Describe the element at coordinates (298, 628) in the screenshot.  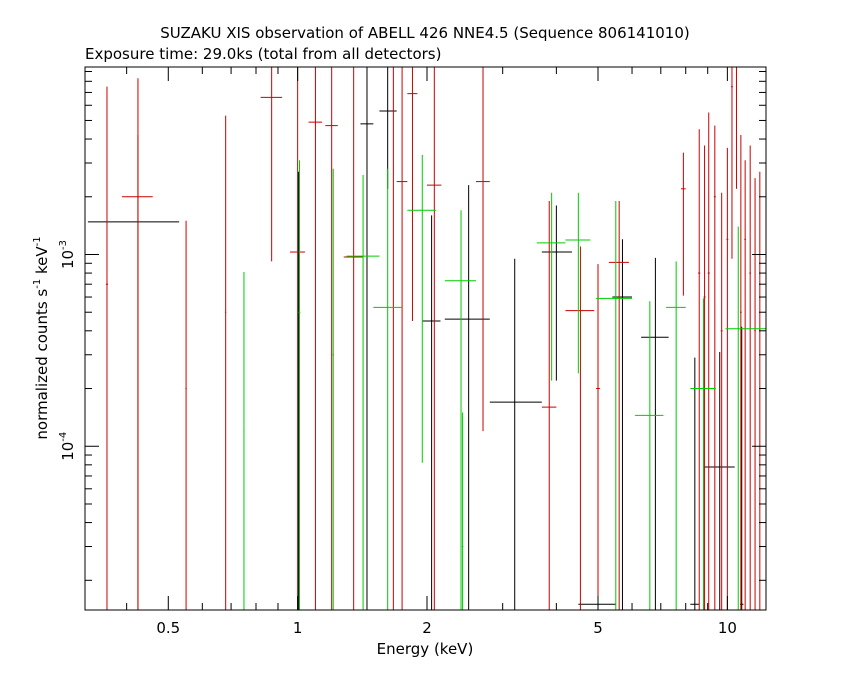
I see `x-tick-label: 1` at that location.